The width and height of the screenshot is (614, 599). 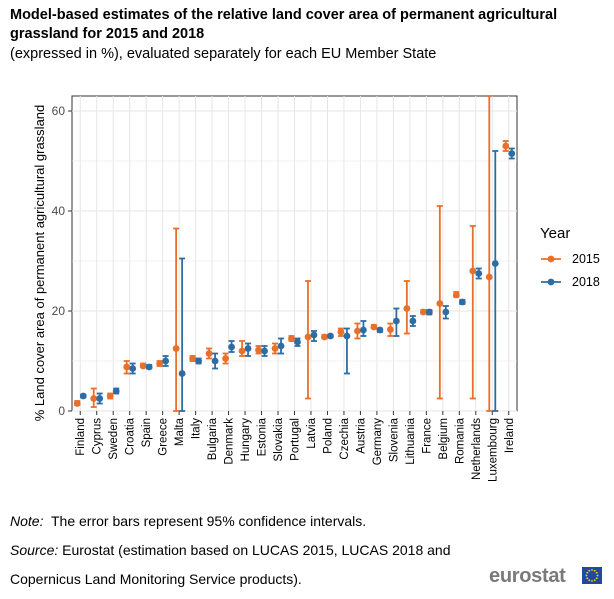 I want to click on x-tick-label: Portugal, so click(x=296, y=439).